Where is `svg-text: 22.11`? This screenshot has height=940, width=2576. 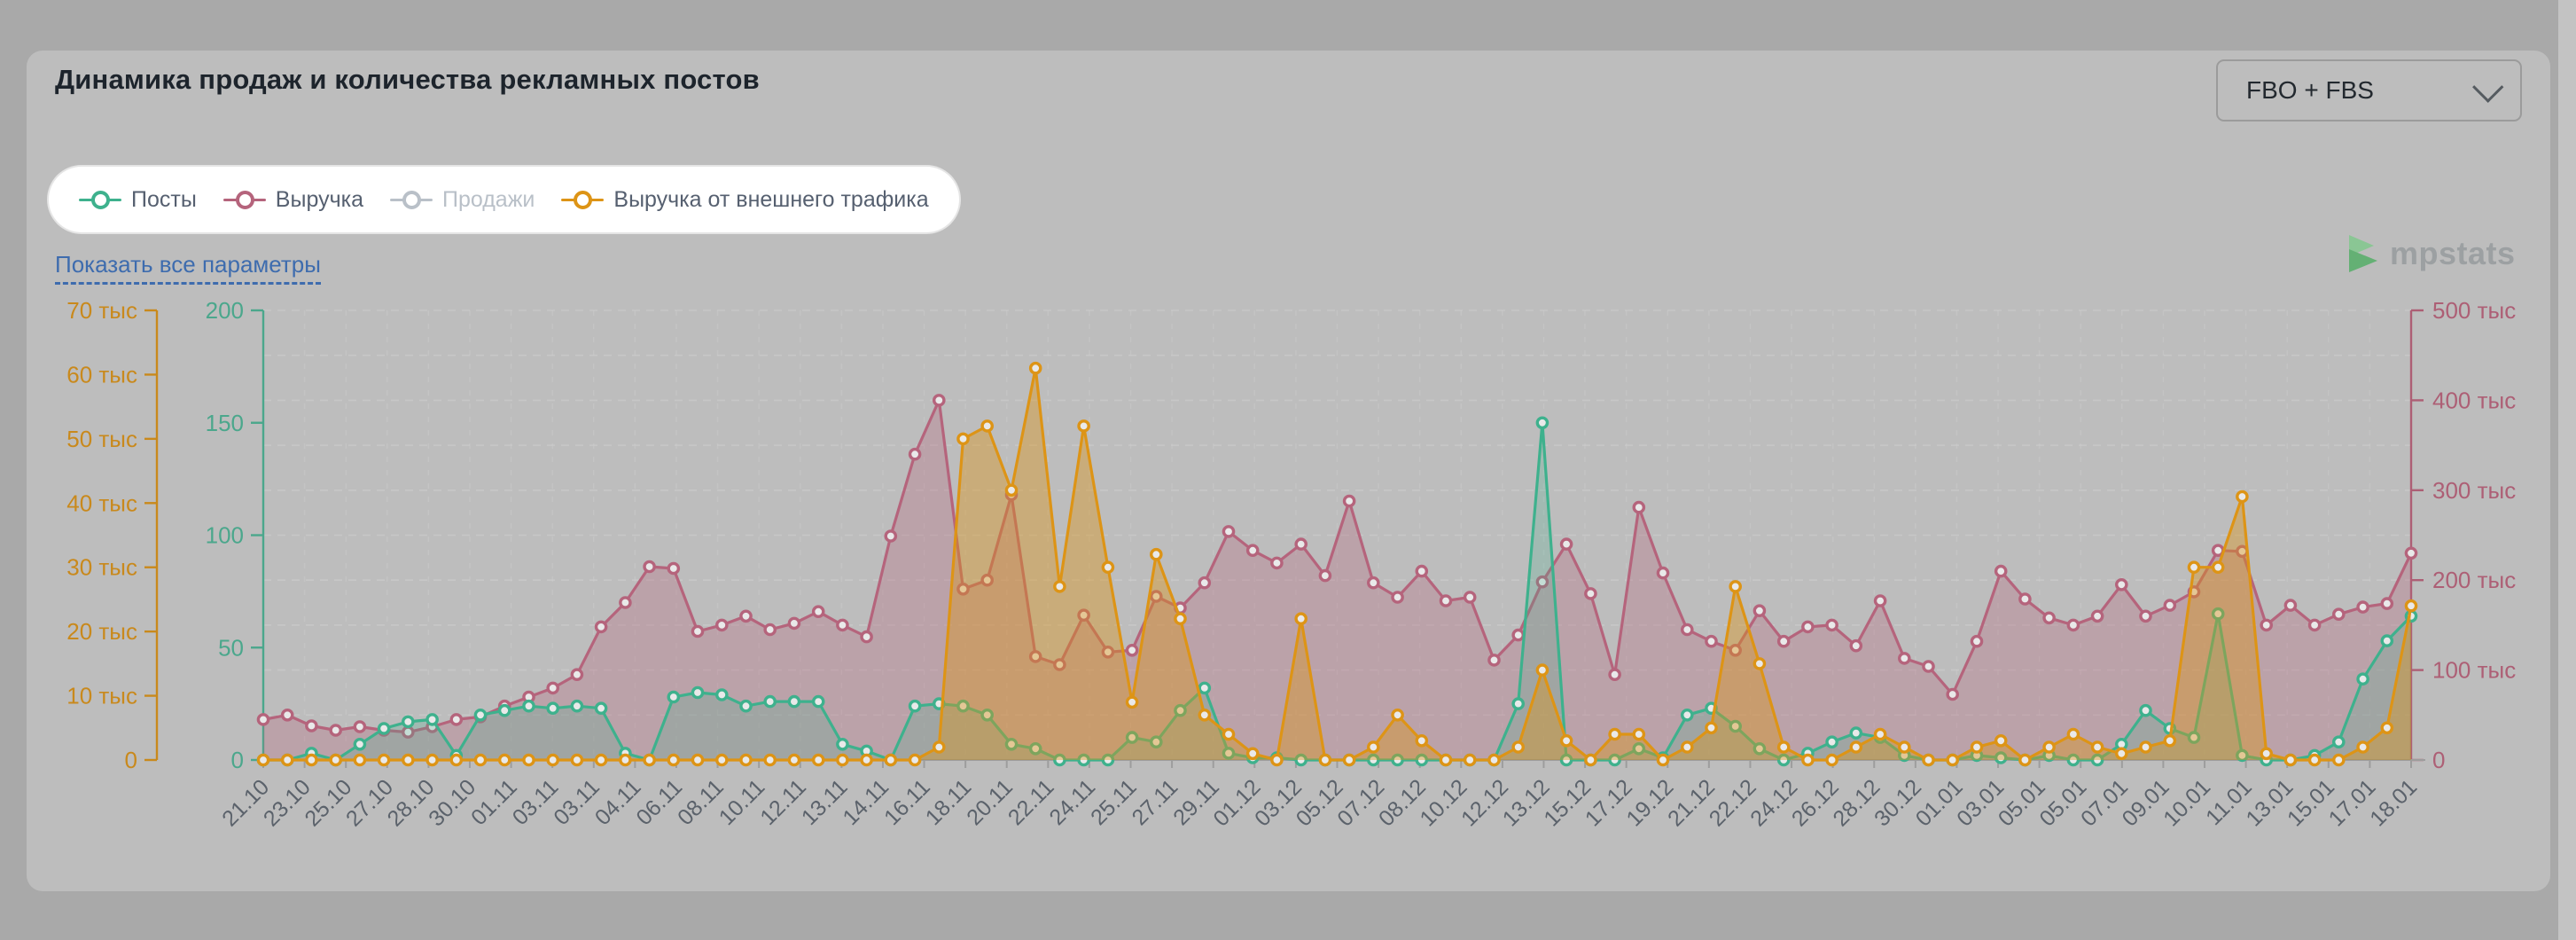
svg-text: 22.11 is located at coordinates (1031, 802).